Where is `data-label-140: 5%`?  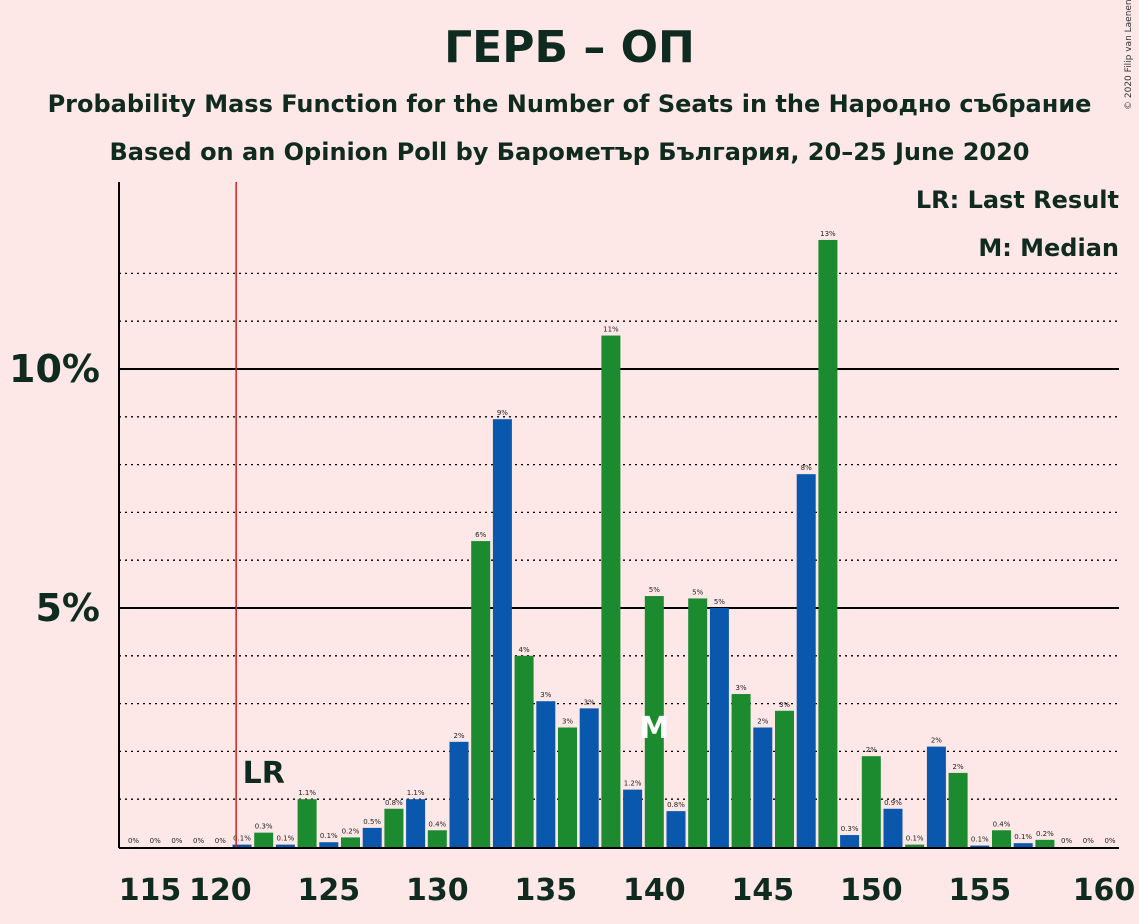
data-label-140: 5% is located at coordinates (654, 590).